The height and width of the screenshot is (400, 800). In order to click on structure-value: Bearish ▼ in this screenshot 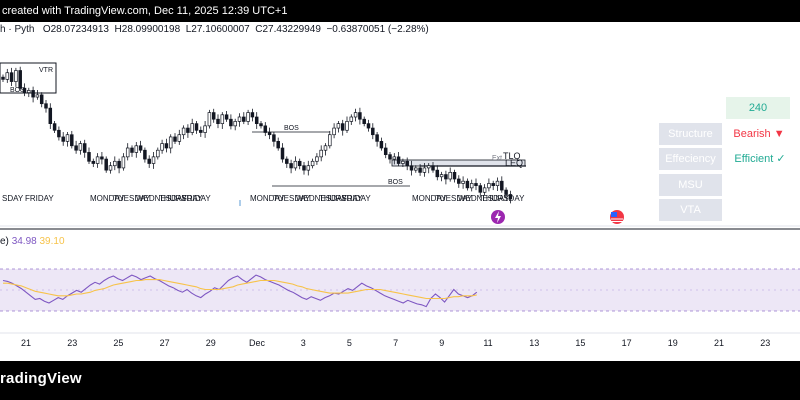, I will do `click(759, 134)`.